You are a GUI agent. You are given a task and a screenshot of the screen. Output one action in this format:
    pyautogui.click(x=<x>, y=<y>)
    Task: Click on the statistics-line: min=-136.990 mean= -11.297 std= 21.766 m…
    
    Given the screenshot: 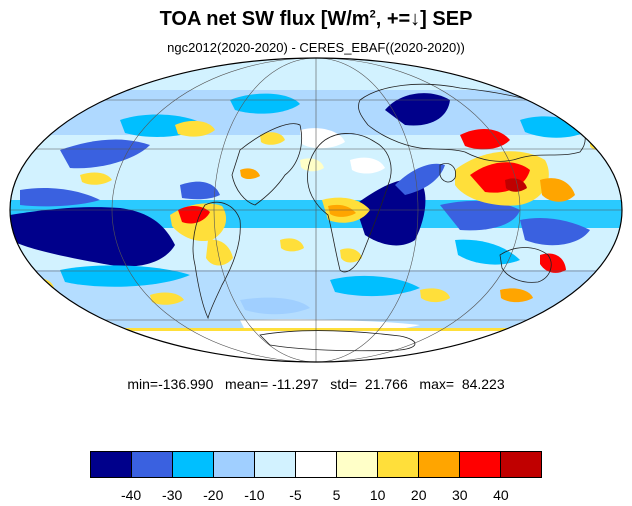 What is the action you would take?
    pyautogui.click(x=316, y=384)
    